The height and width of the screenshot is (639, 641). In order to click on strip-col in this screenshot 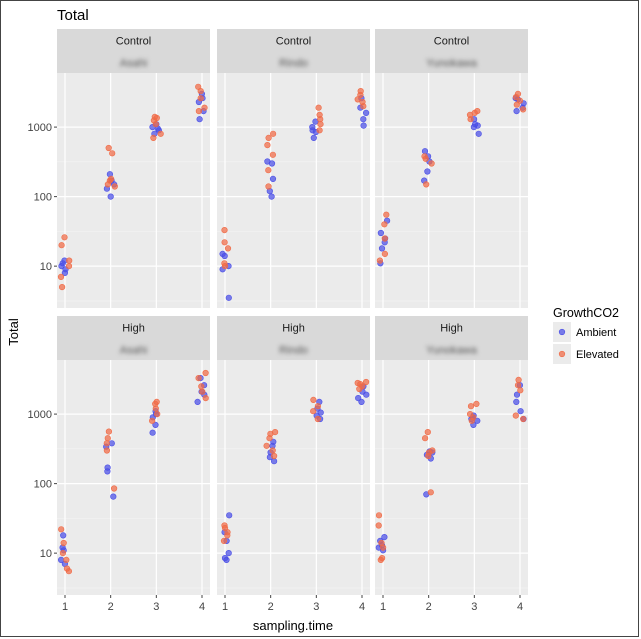, I will do `click(133, 349)`.